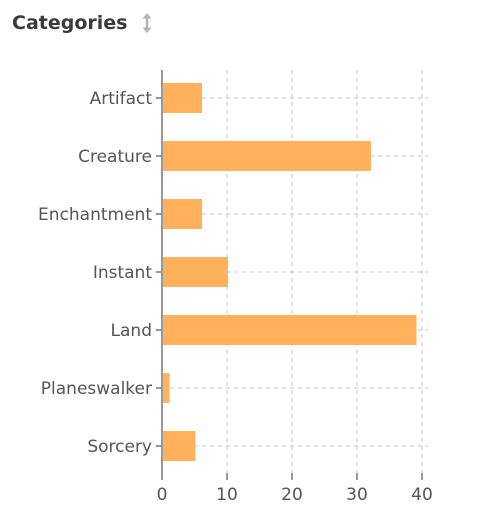 The height and width of the screenshot is (524, 480). What do you see at coordinates (179, 446) in the screenshot?
I see `bar-sorcery` at bounding box center [179, 446].